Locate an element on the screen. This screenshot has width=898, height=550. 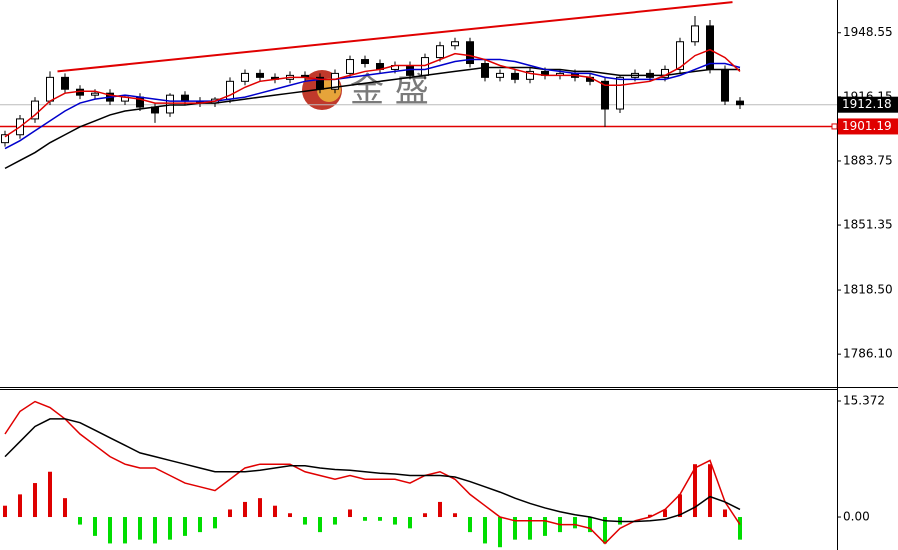
y-tick-label: 1851.35 is located at coordinates (868, 225).